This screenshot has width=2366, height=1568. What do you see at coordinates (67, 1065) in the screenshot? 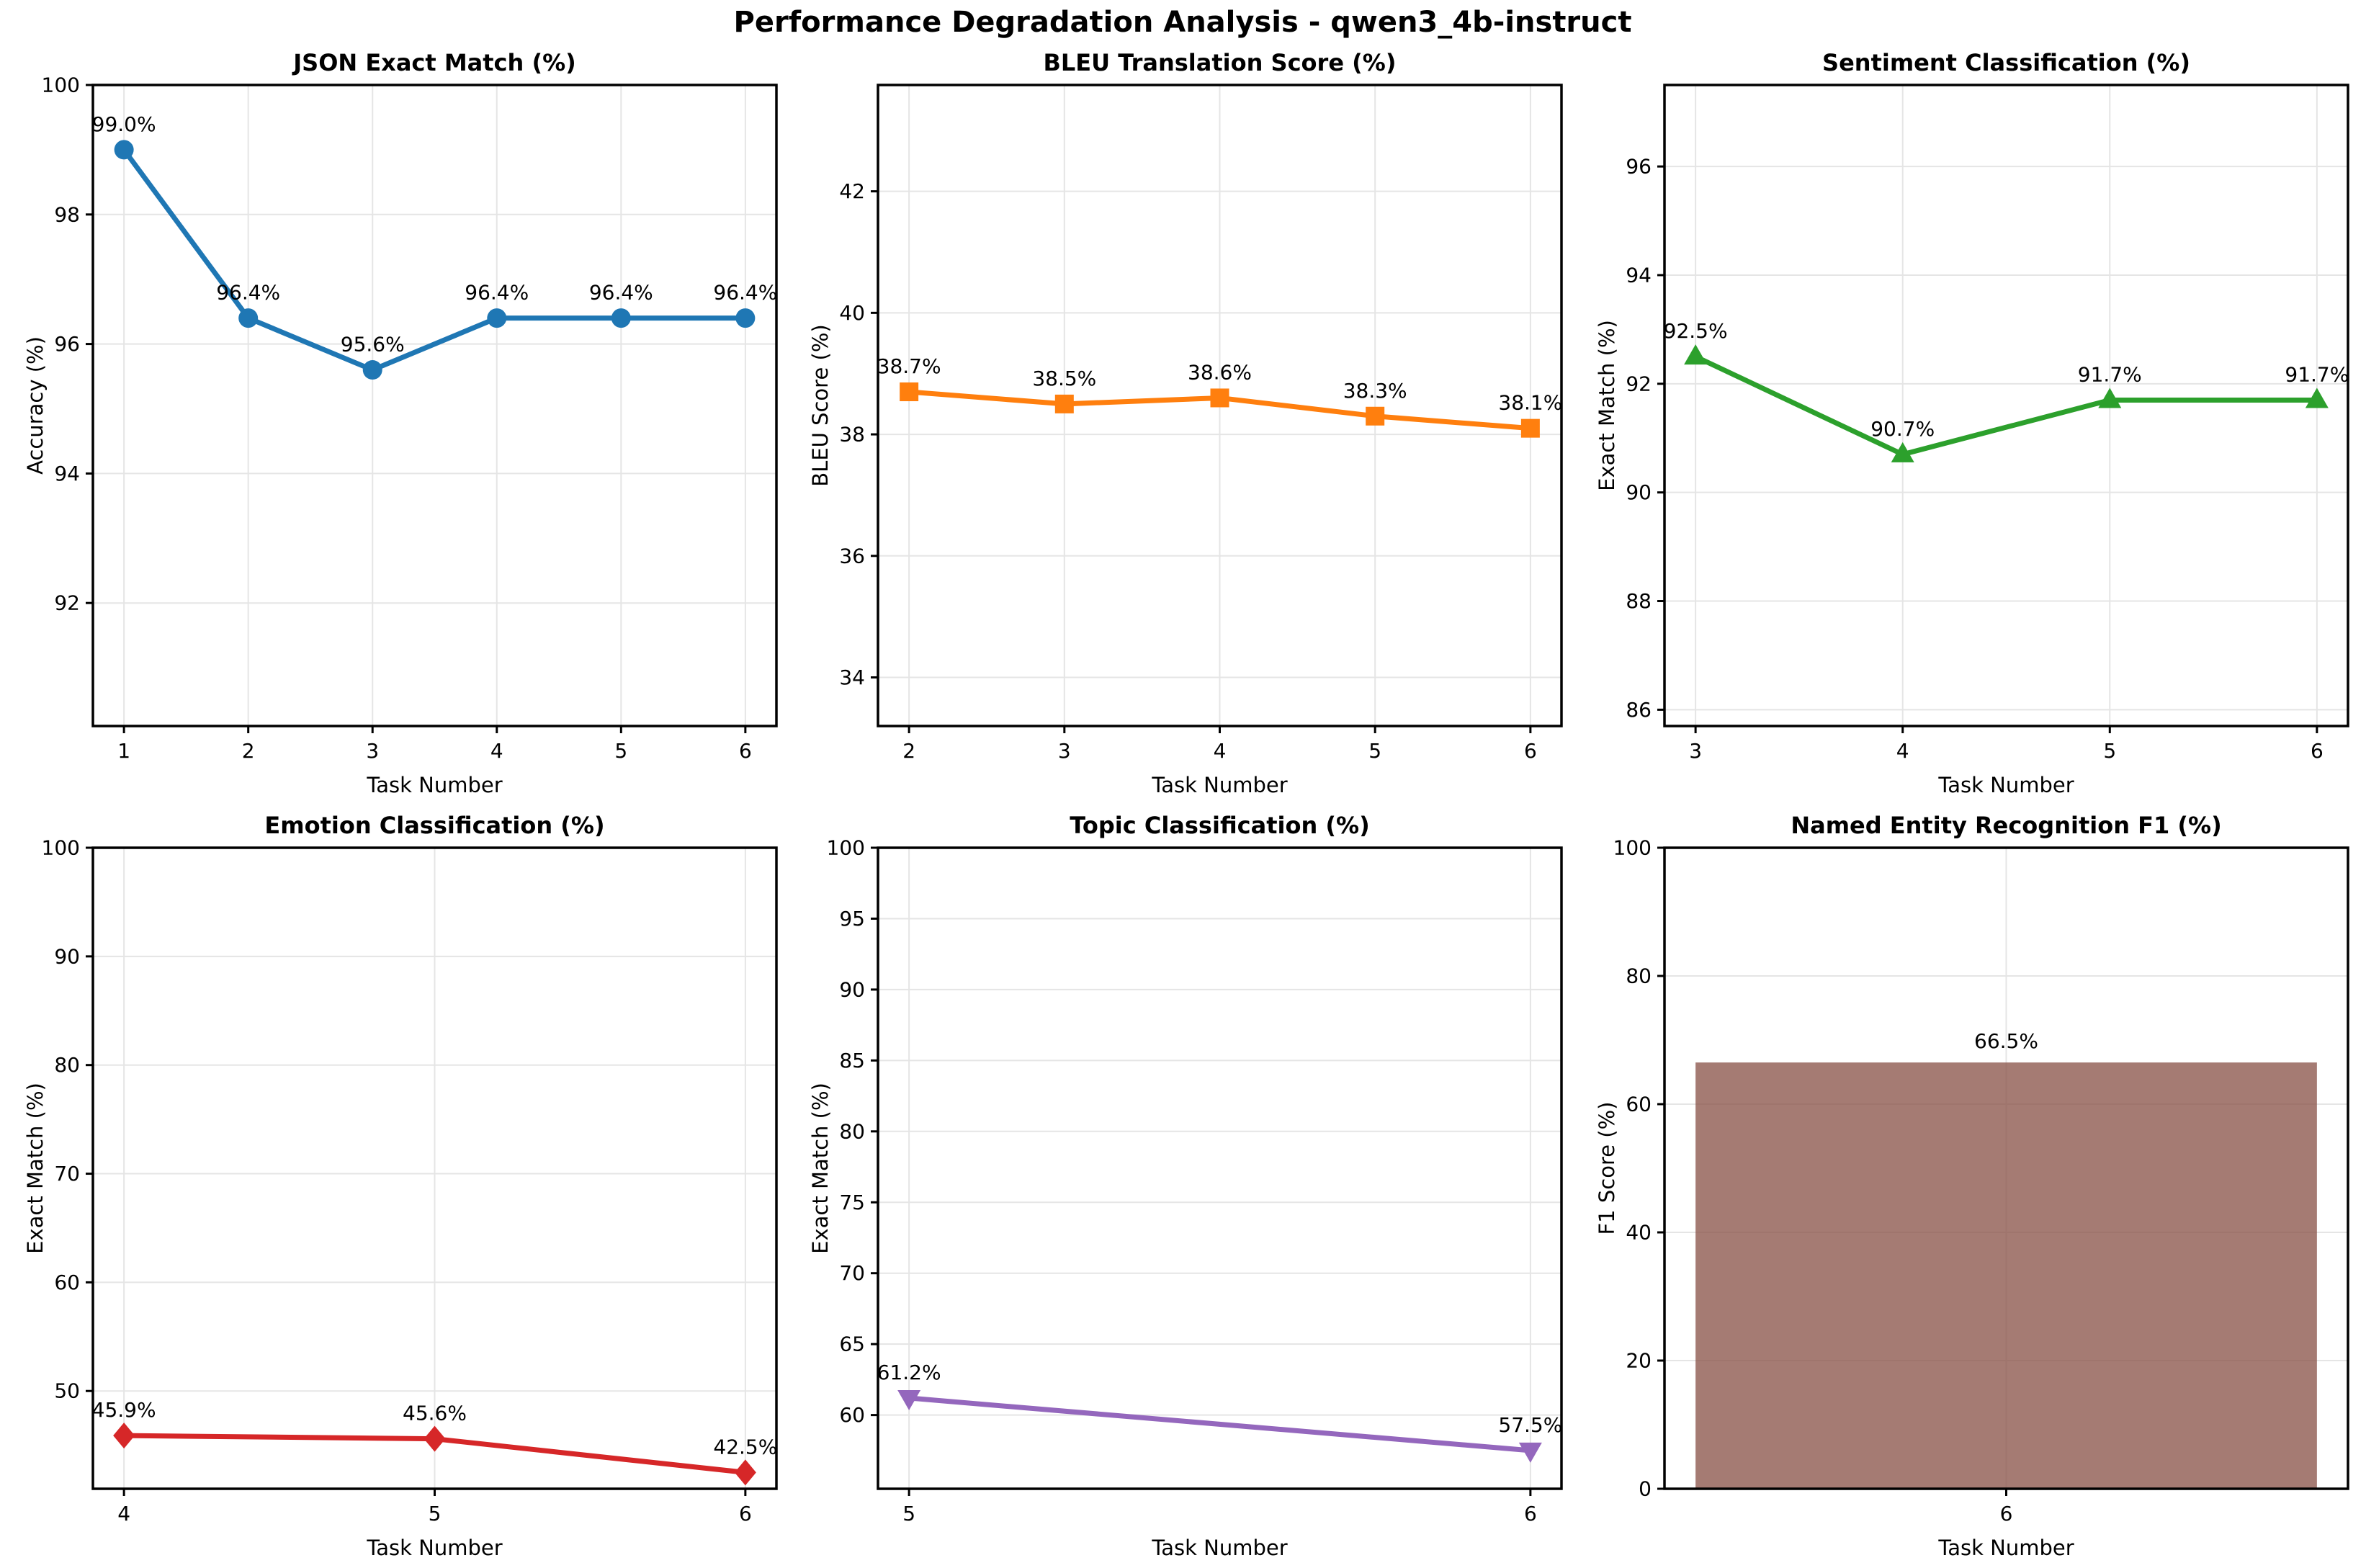
I see `y-tick-label: 80` at bounding box center [67, 1065].